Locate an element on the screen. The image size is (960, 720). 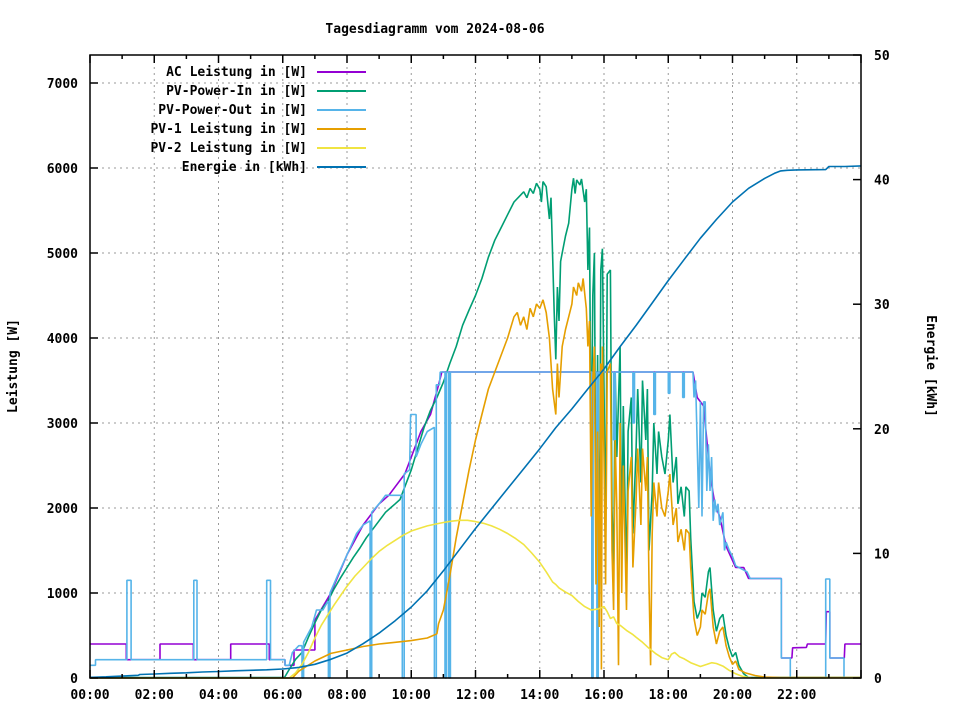
y-left-tick-label: 3000 is located at coordinates (62, 424).